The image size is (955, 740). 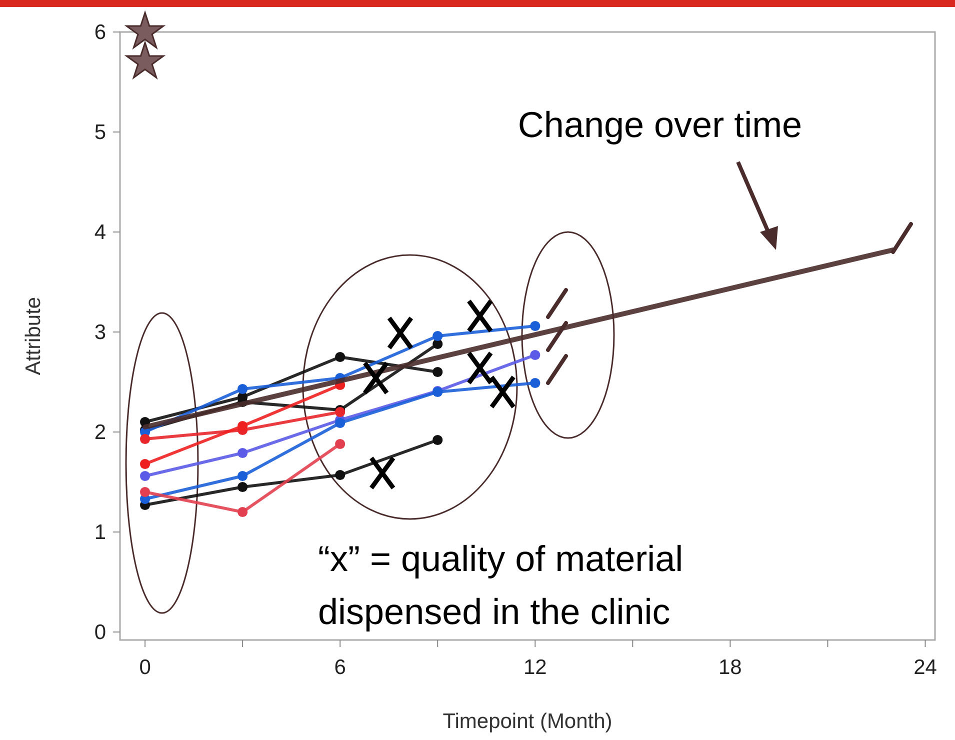 I want to click on y-axis-title: Attribute, so click(x=33, y=336).